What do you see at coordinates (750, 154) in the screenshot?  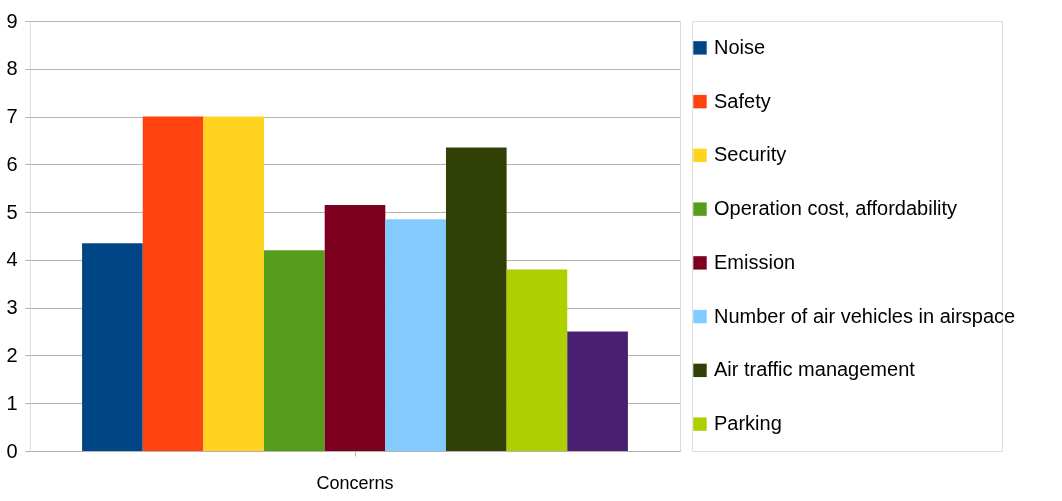 I see `legend-label: Security` at bounding box center [750, 154].